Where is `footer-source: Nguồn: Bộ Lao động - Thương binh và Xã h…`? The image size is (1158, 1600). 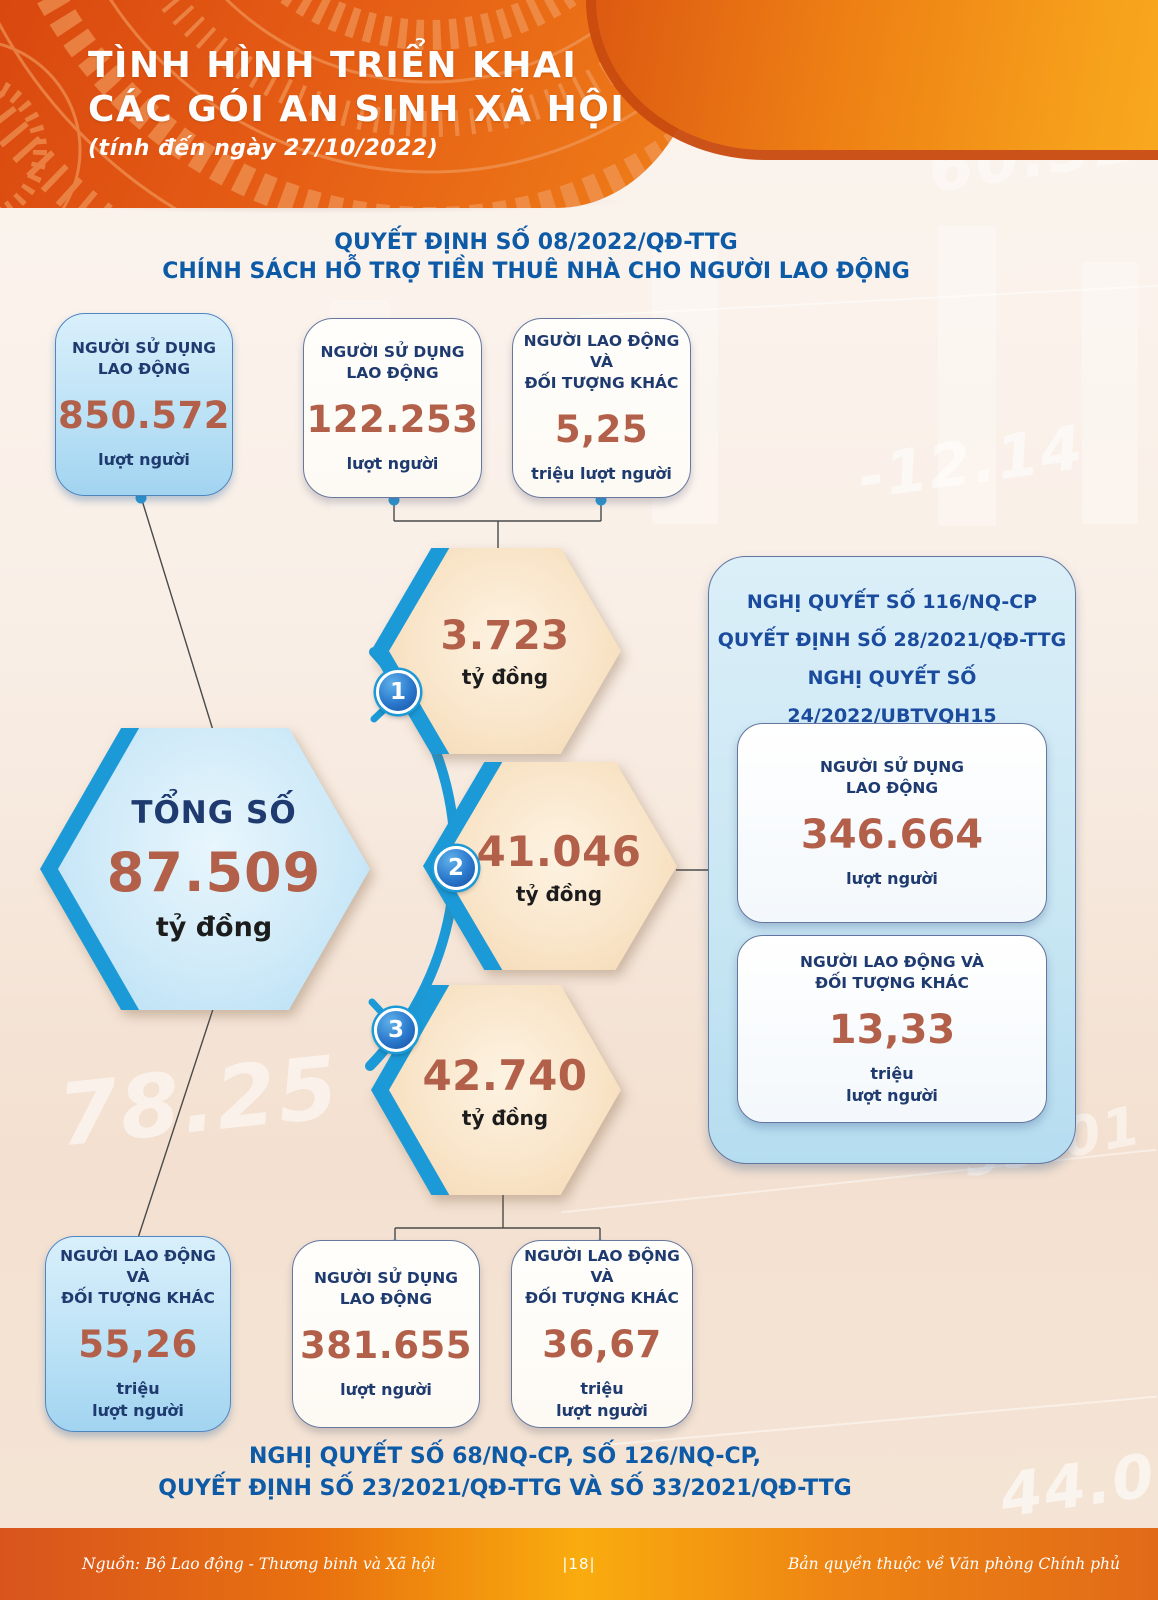
footer-source: Nguồn: Bộ Lao động - Thương binh và Xã h… is located at coordinates (259, 1564).